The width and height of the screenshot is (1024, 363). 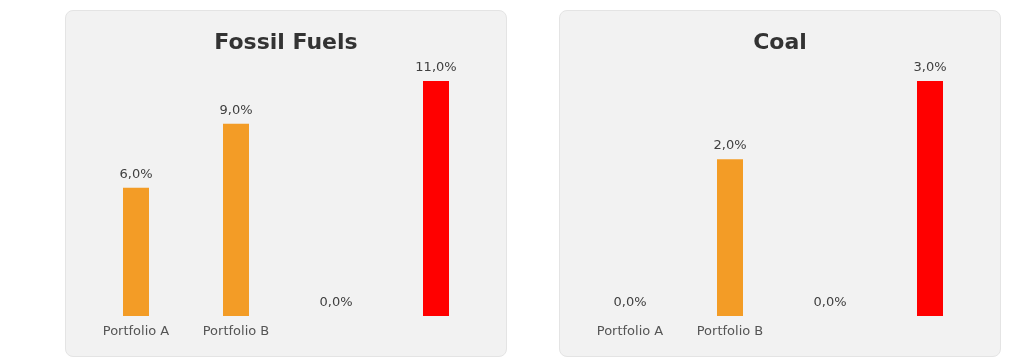 What do you see at coordinates (236, 109) in the screenshot?
I see `data-label: 9,0%` at bounding box center [236, 109].